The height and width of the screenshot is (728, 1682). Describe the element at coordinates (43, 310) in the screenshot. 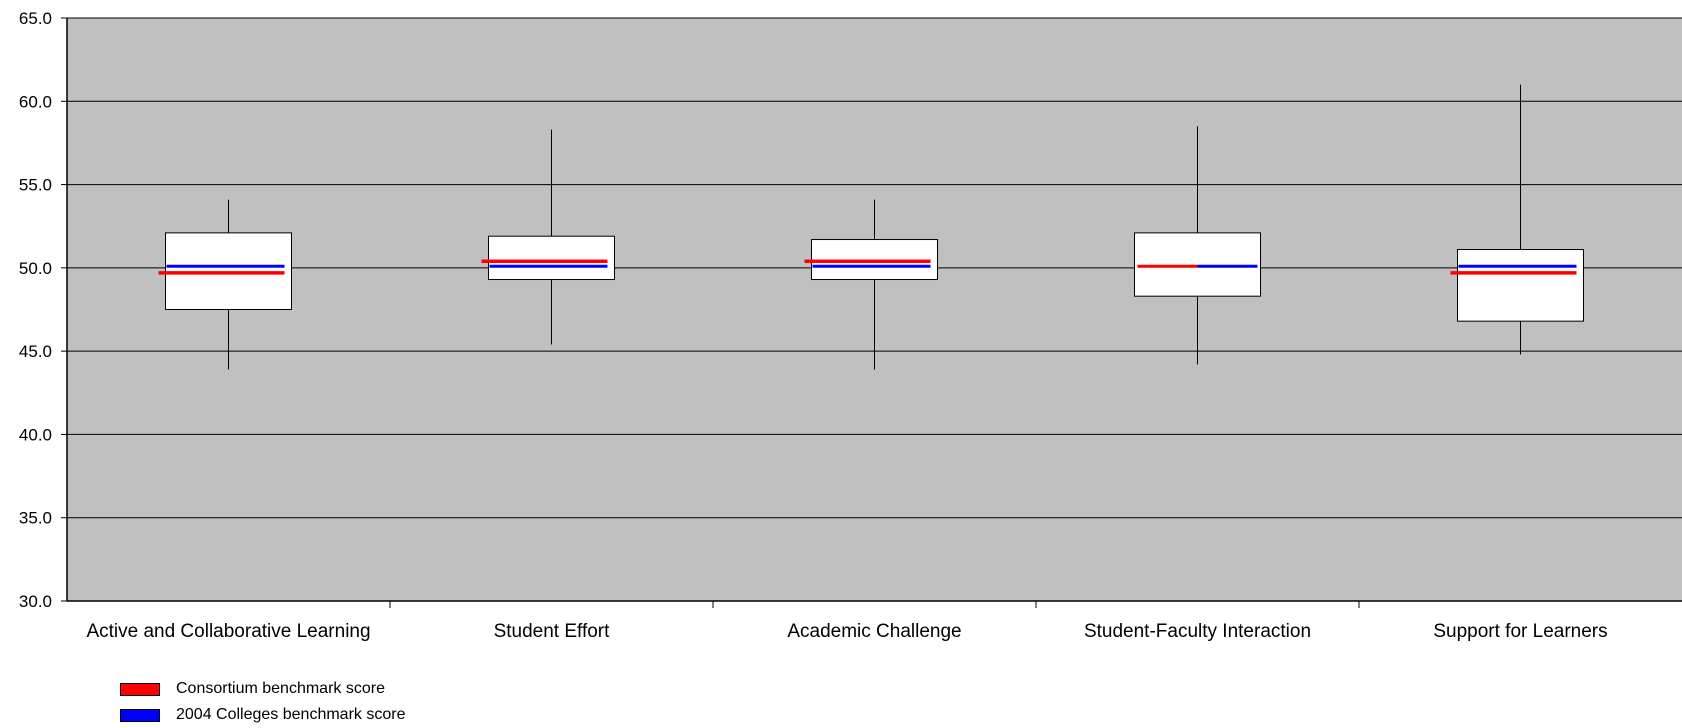

I see `y-axis: 30.0 35.0 40.0 45.0 50.0 55.0 60.0 65.0` at that location.